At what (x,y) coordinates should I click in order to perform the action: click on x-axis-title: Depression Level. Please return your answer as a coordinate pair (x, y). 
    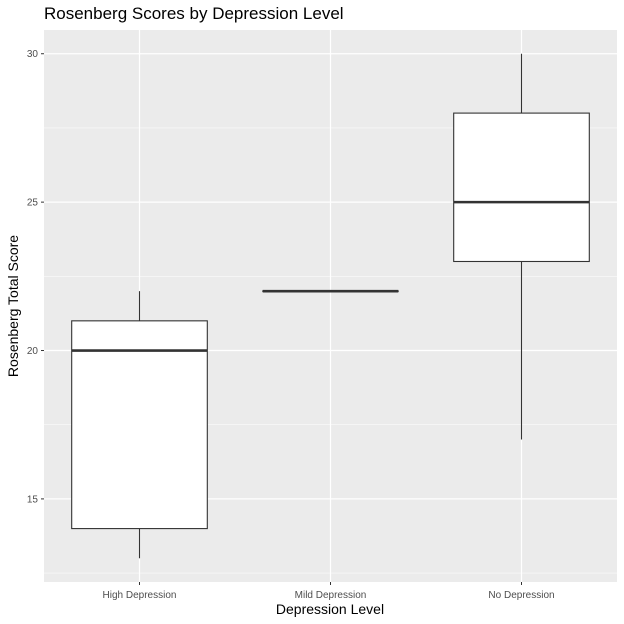
    Looking at the image, I should click on (330, 609).